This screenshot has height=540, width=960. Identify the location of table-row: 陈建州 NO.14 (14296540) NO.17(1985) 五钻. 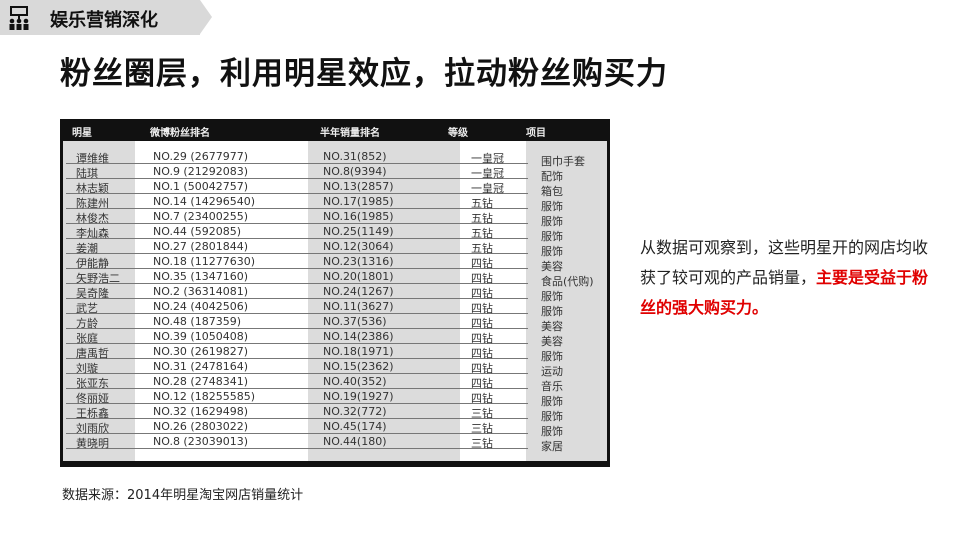
(297, 202).